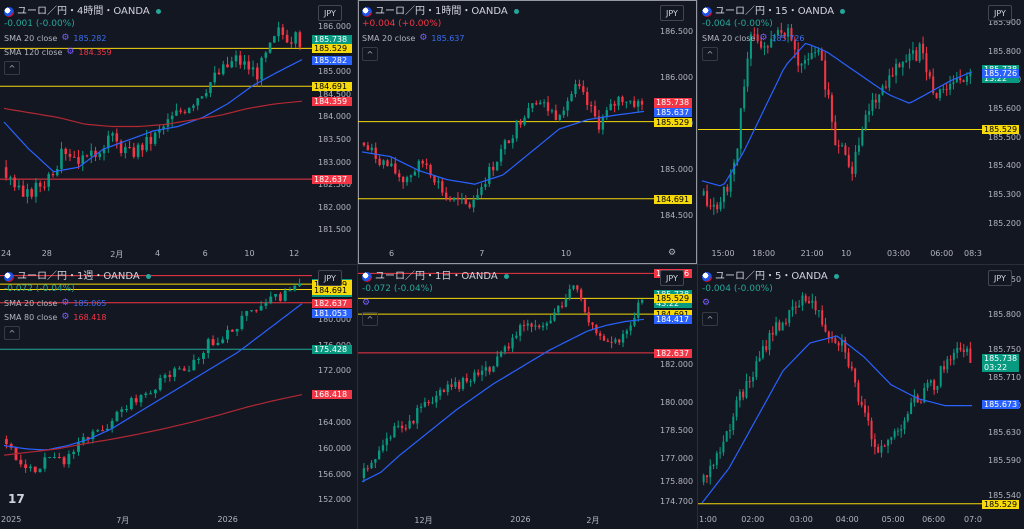  I want to click on indicator-legend-1: SMA 120 close ⚙ 184.359, so click(82, 52).